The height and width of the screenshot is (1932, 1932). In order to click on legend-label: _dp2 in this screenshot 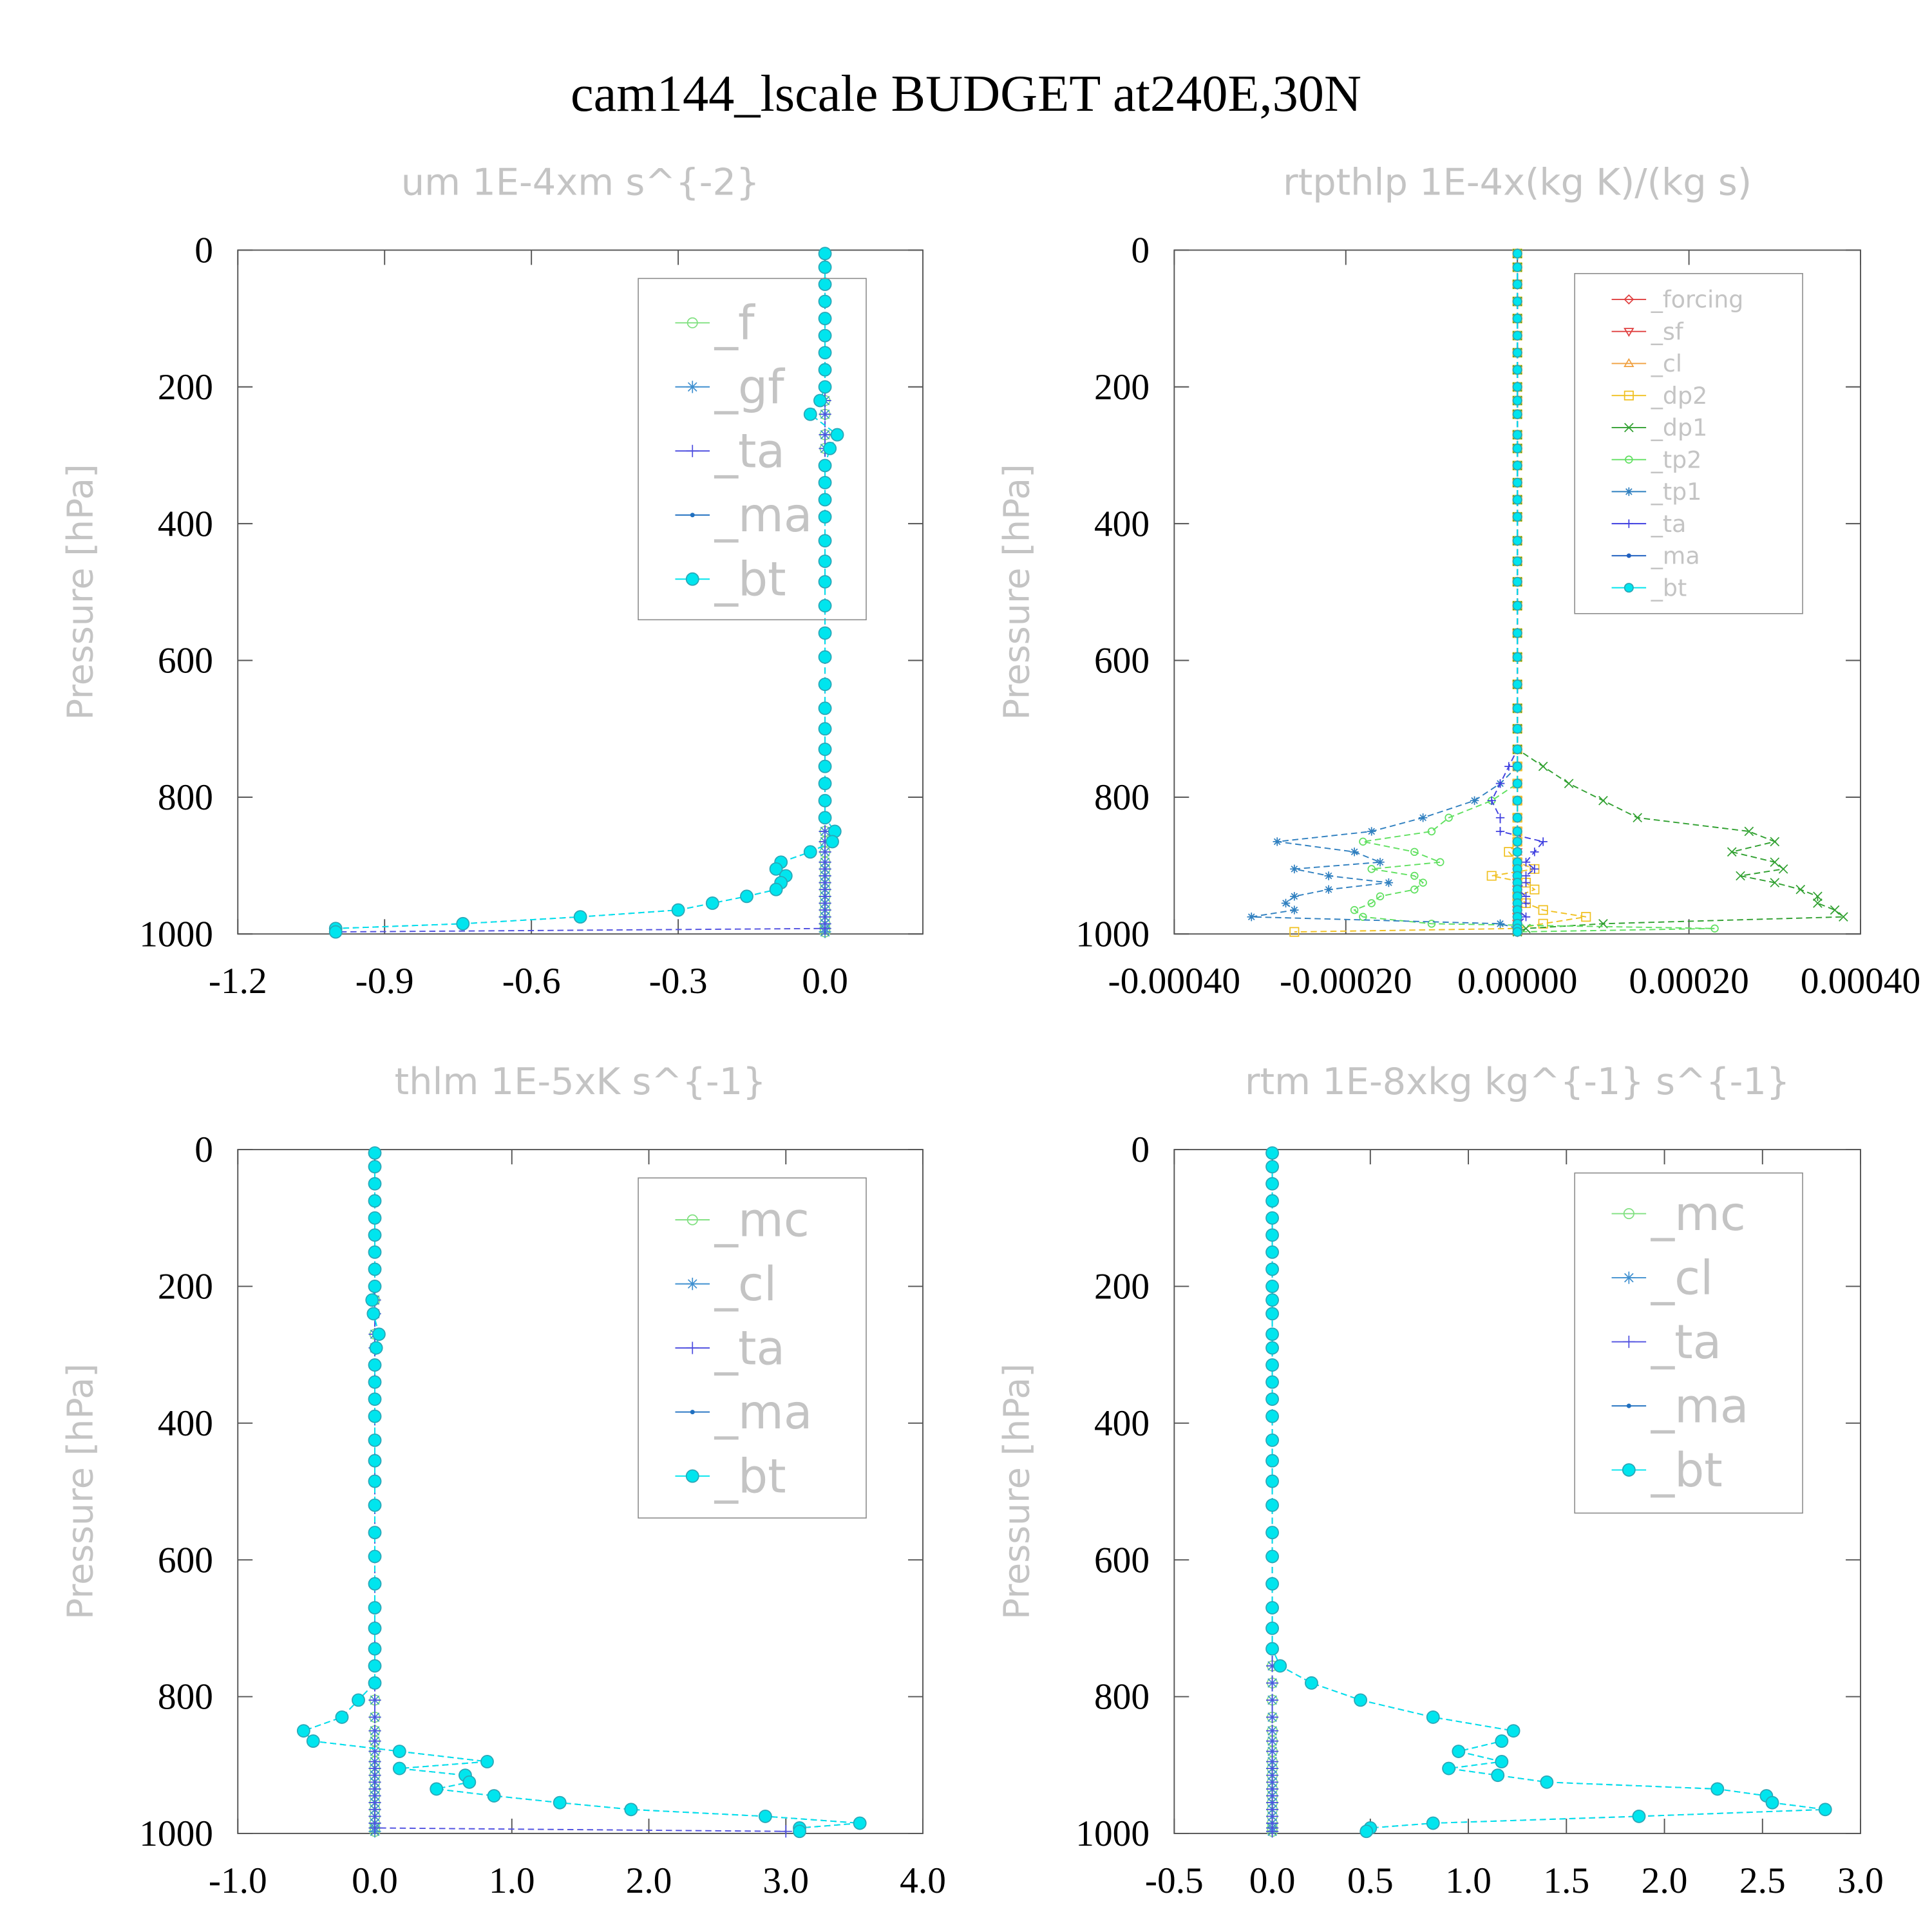, I will do `click(1679, 396)`.